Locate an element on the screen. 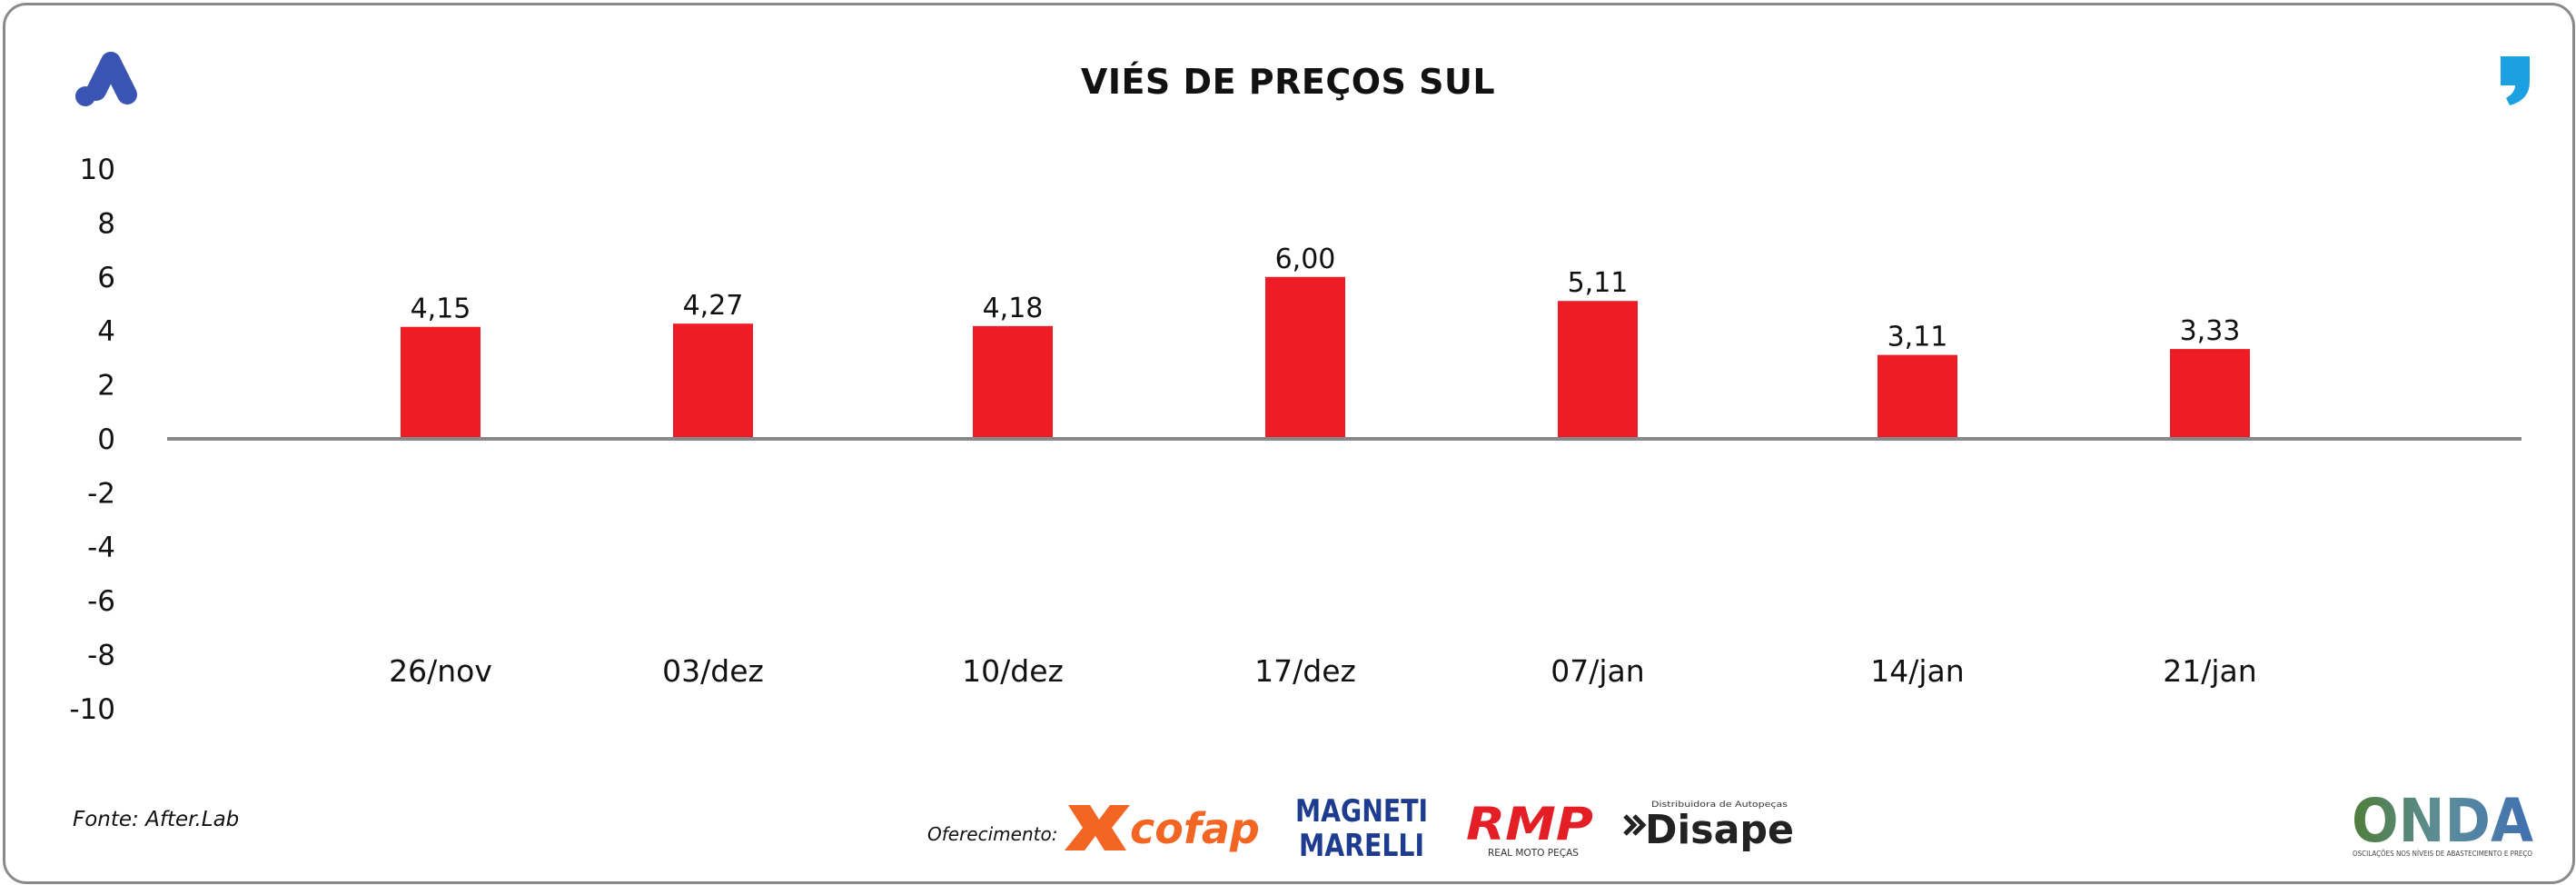 This screenshot has width=2576, height=885. value-label: 5,11 is located at coordinates (1598, 283).